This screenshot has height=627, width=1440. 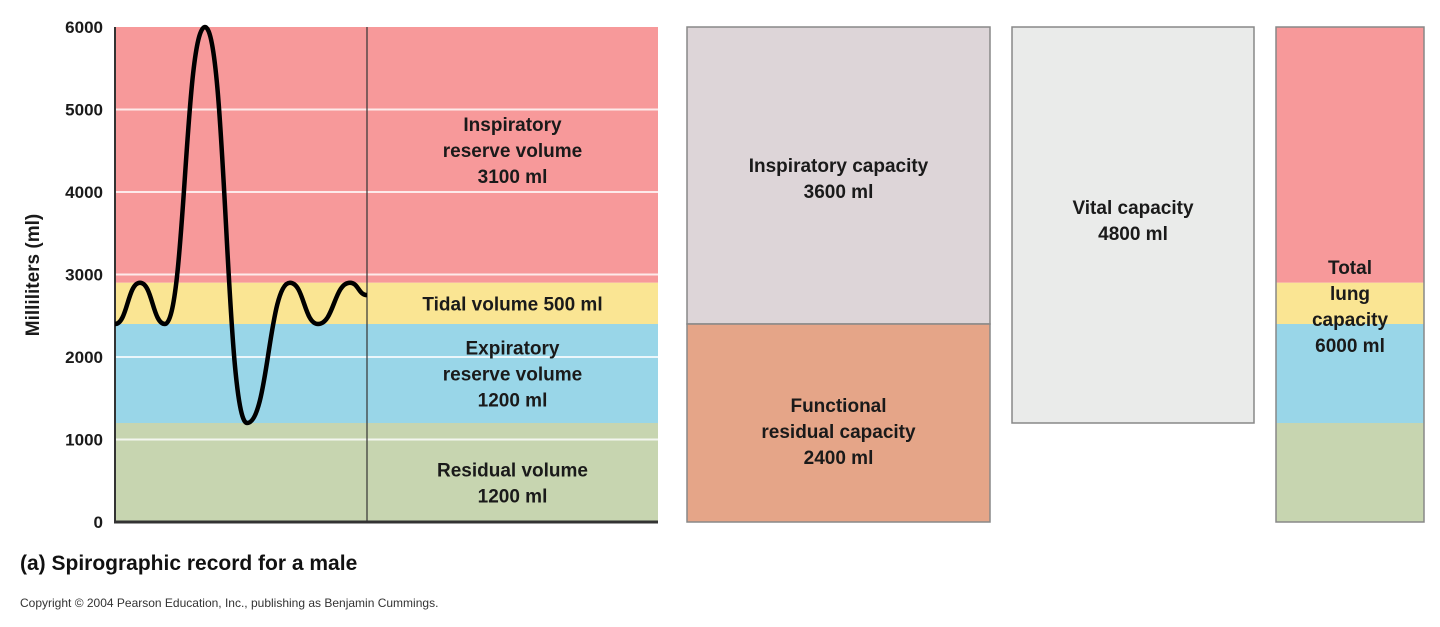 What do you see at coordinates (512, 471) in the screenshot?
I see `label-rv-line: Residual volume` at bounding box center [512, 471].